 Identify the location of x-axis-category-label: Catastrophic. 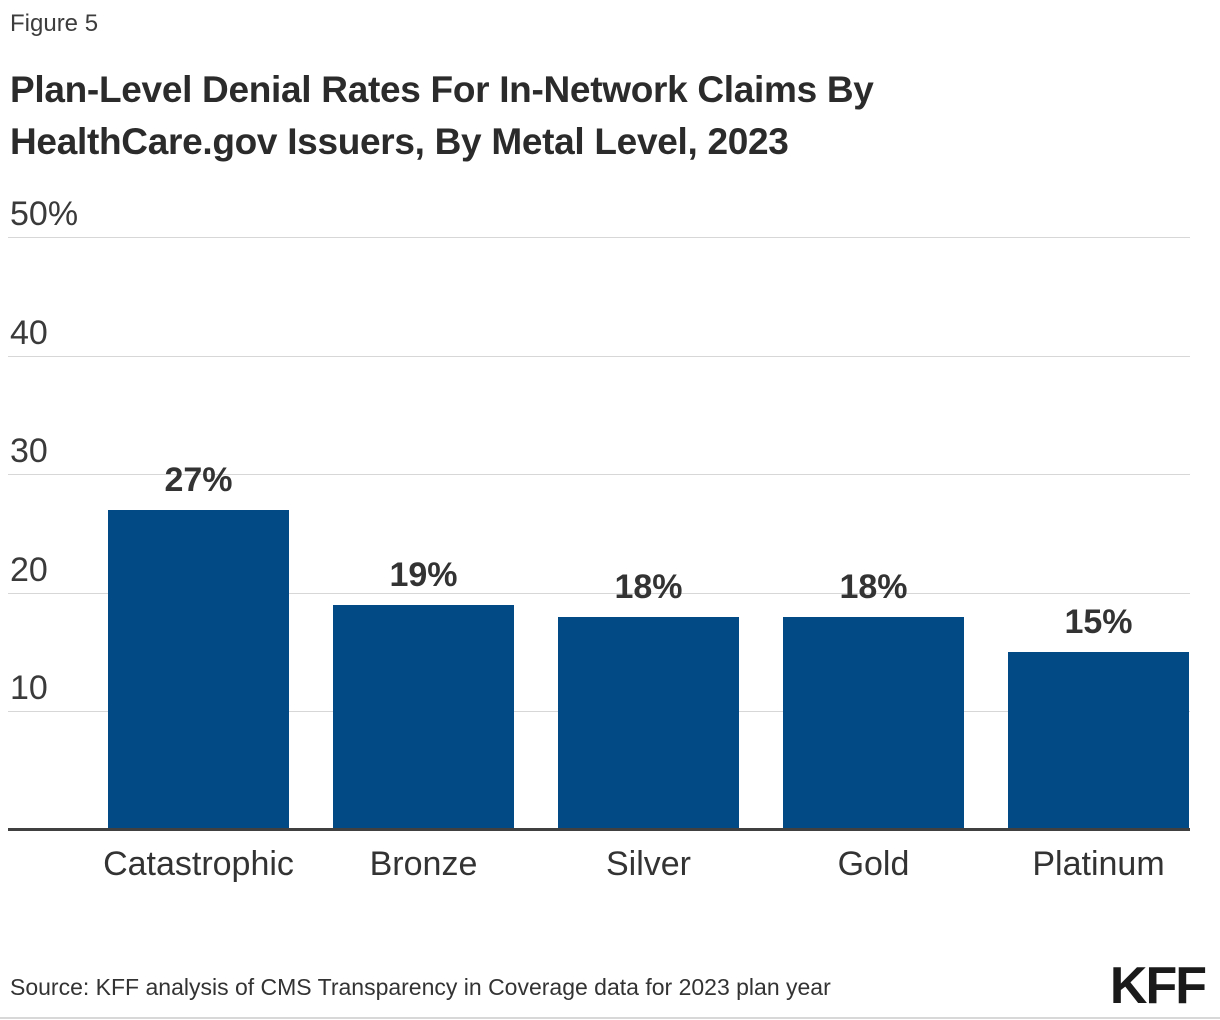
(198, 864).